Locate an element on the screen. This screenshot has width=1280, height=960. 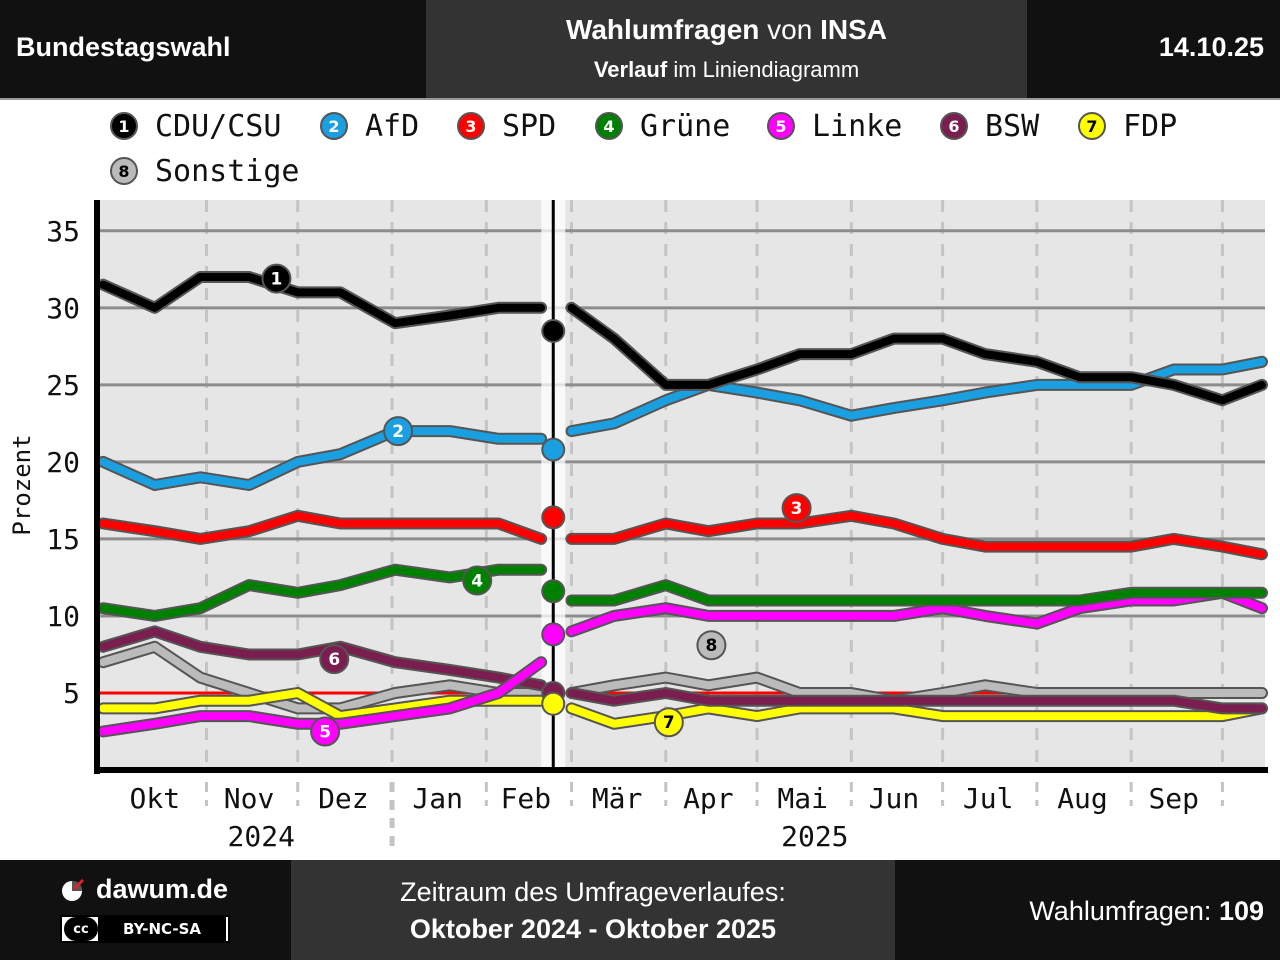
legend-badge: 8 is located at coordinates (124, 171).